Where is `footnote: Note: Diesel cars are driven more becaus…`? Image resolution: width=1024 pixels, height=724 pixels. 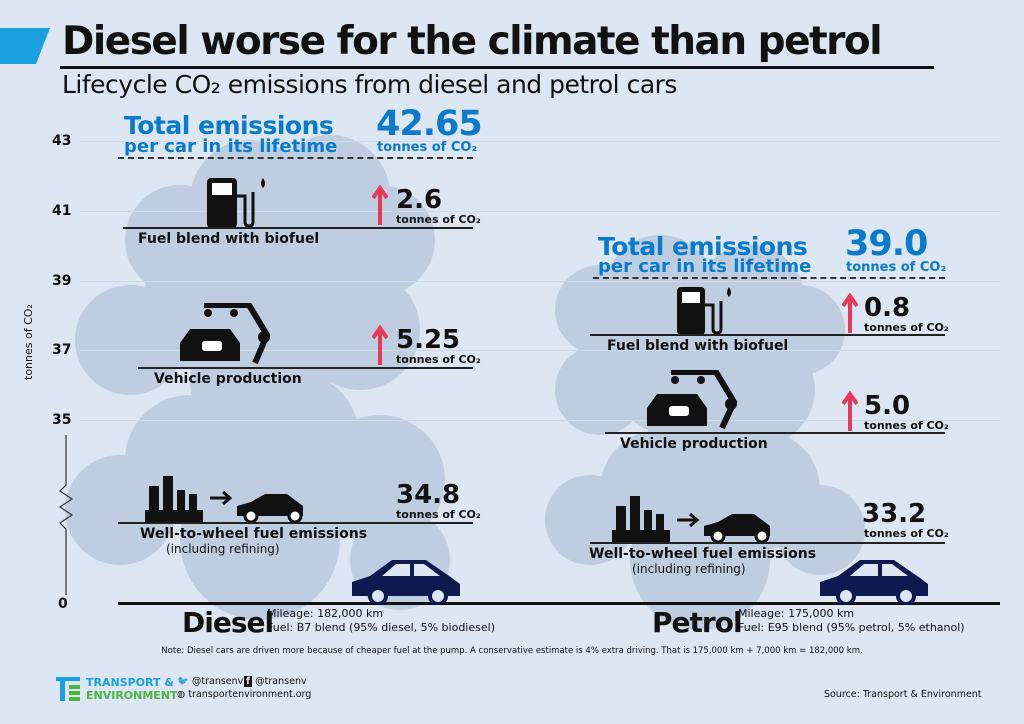
footnote: Note: Diesel cars are driven more becaus… is located at coordinates (512, 651).